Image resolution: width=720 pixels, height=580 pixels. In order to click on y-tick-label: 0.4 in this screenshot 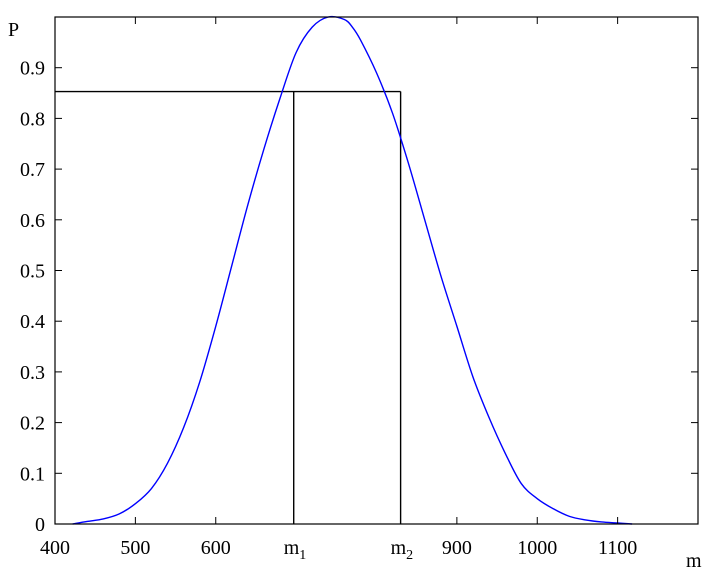, I will do `click(32, 322)`.